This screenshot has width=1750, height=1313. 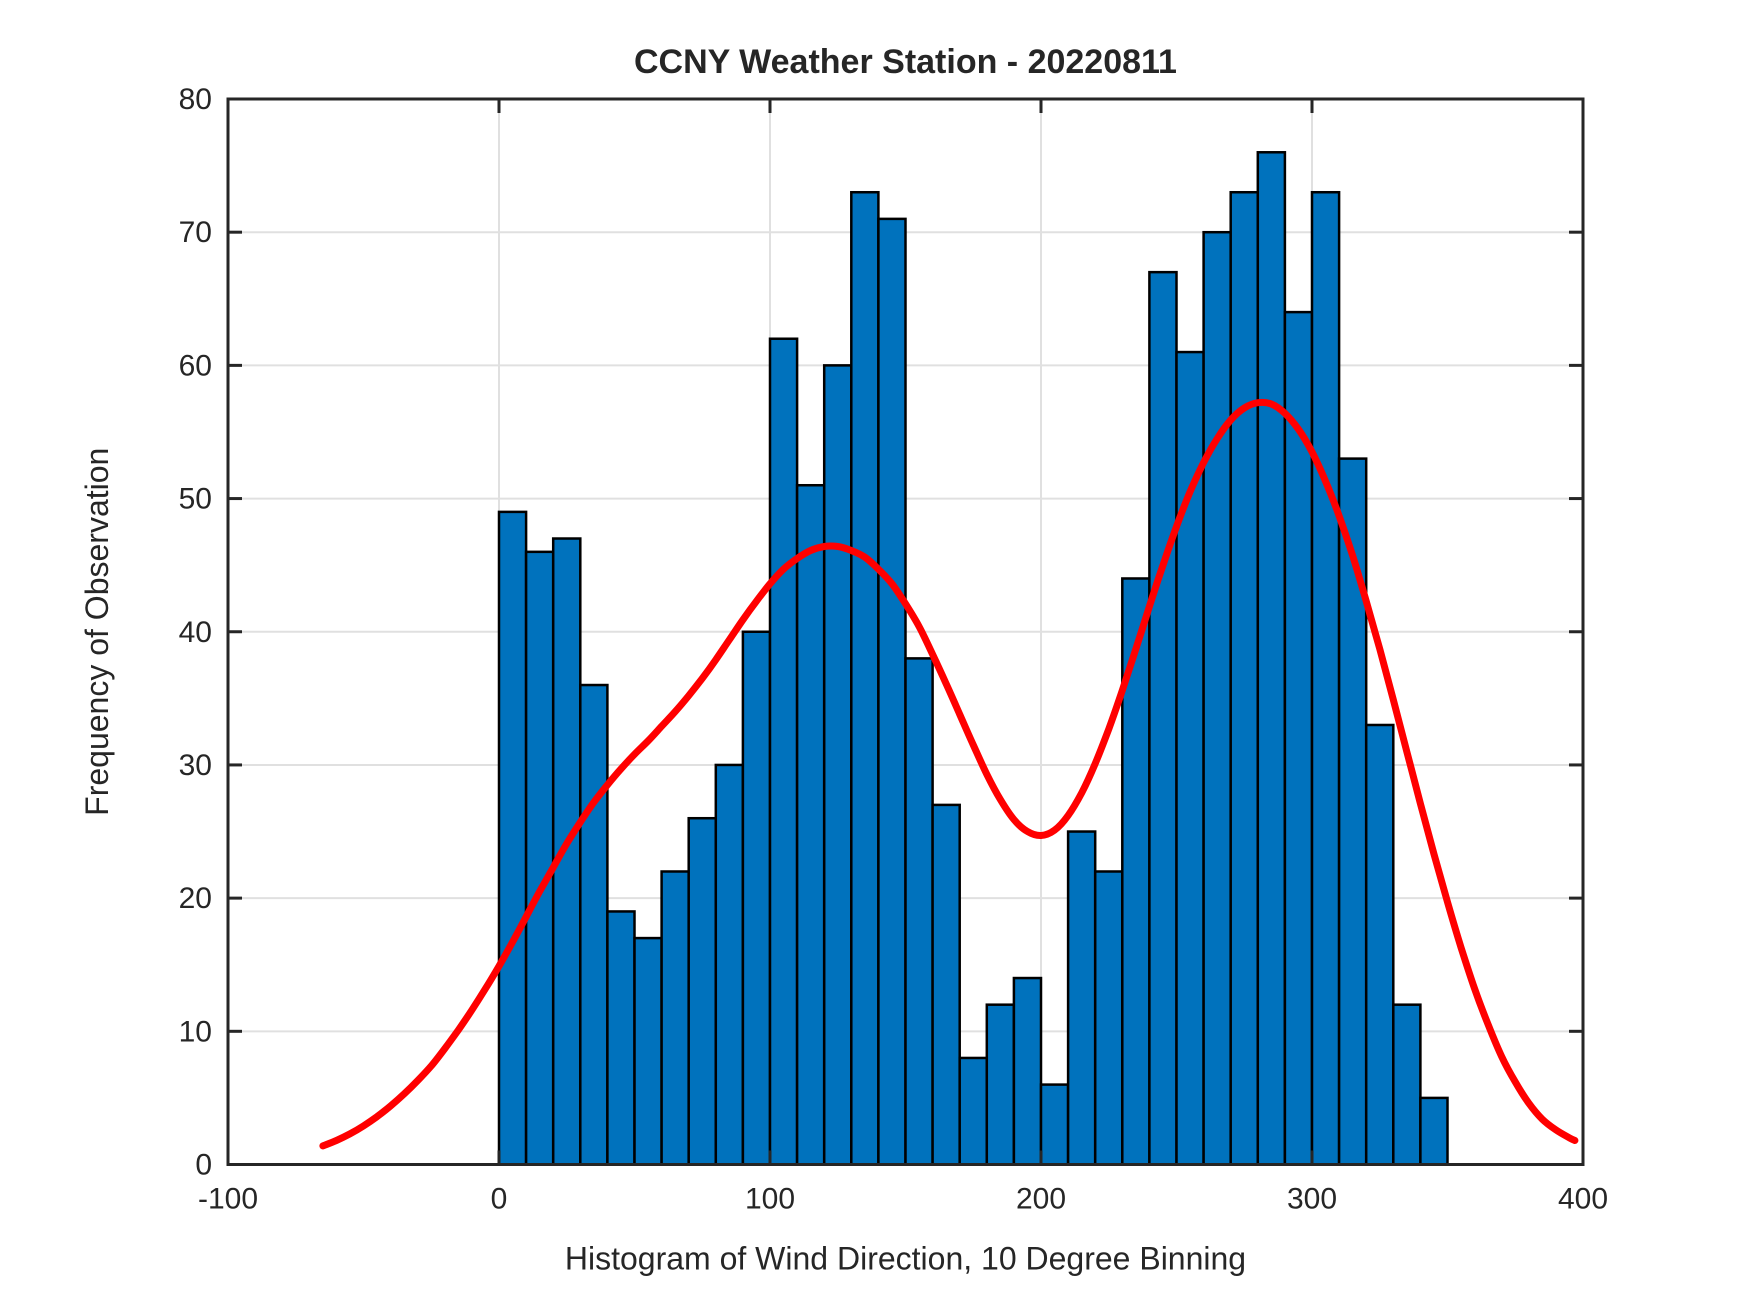 I want to click on x-tick-label-200: 200, so click(x=1041, y=1199).